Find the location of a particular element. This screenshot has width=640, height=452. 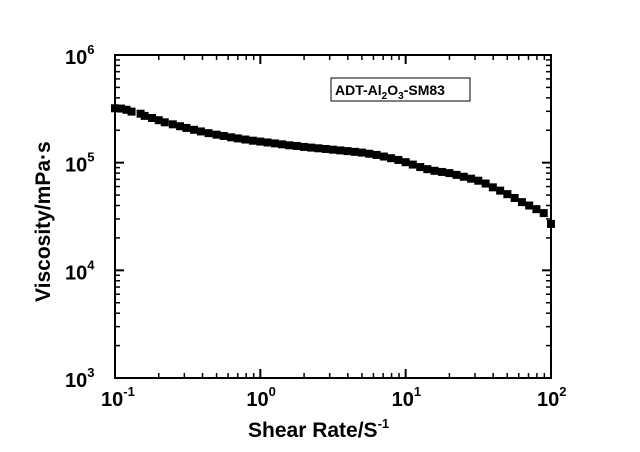

x-tick-label: 10¹ is located at coordinates (406, 397).